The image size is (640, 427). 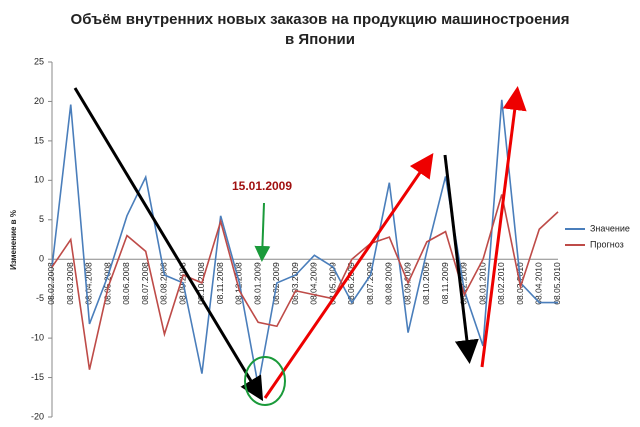 I want to click on y-tick-label: 10, so click(x=39, y=180).